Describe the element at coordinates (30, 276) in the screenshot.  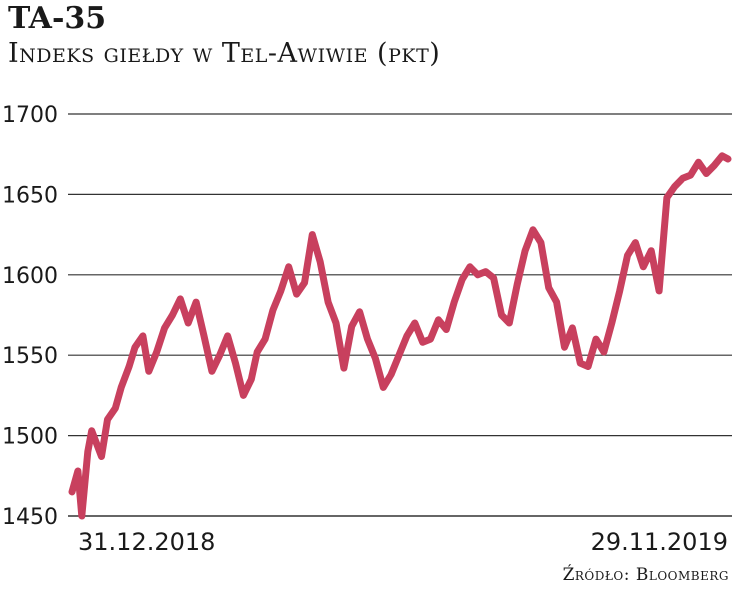
I see `y-tick-label: 1600` at that location.